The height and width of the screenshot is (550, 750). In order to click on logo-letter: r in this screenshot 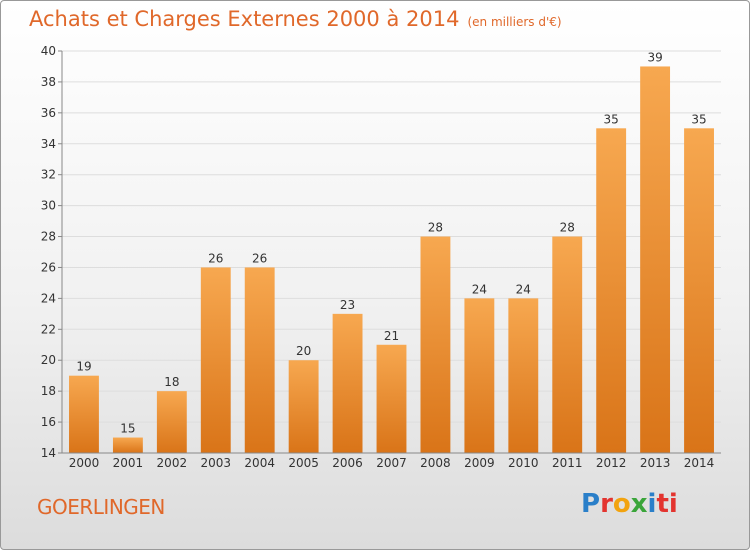, I will do `click(606, 504)`.